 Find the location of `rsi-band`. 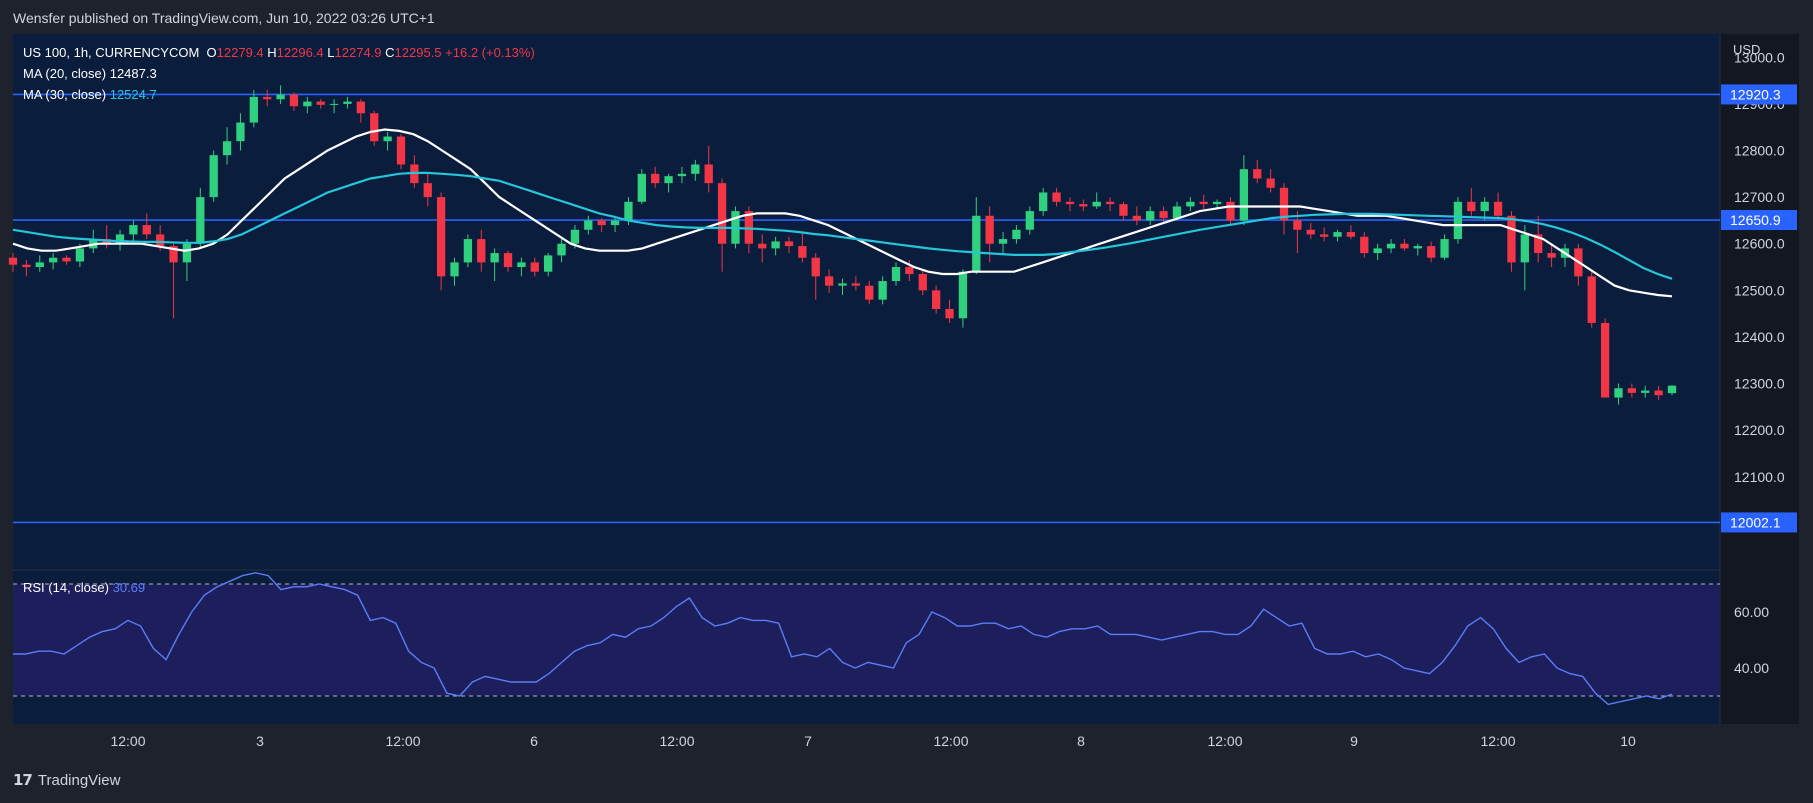

rsi-band is located at coordinates (866, 640).